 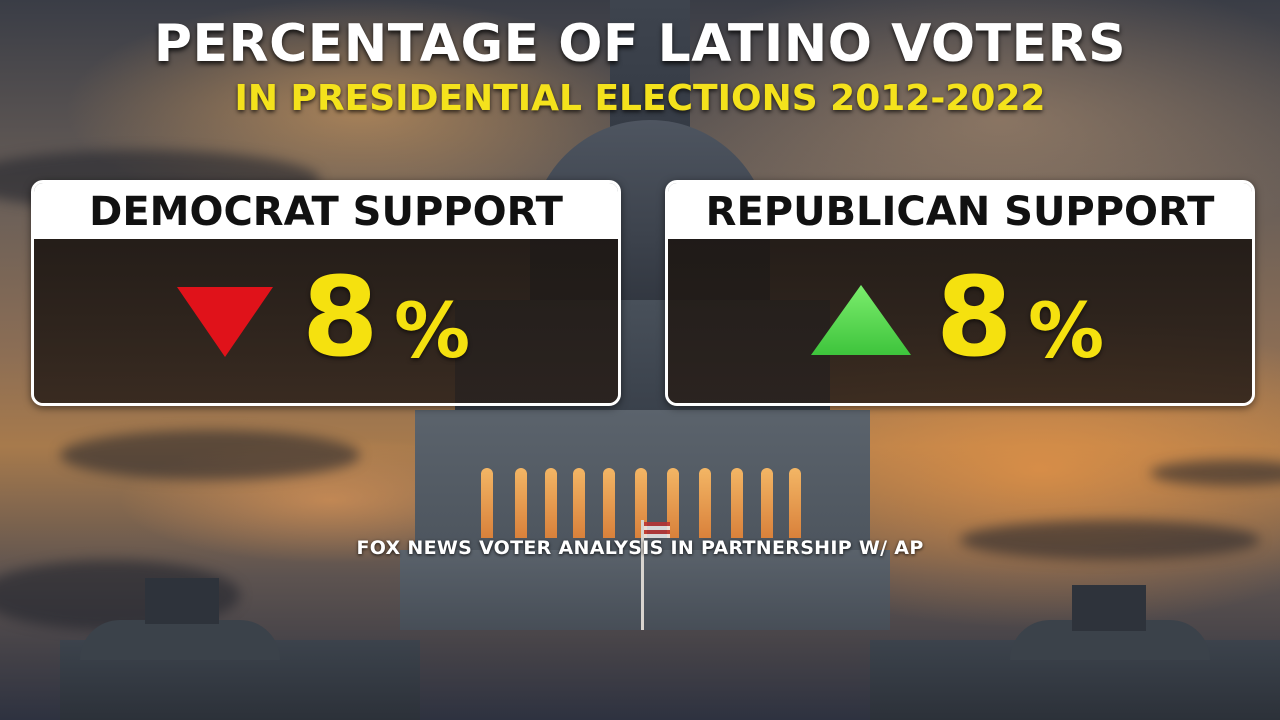 What do you see at coordinates (1109, 608) in the screenshot?
I see `right-wing-tower` at bounding box center [1109, 608].